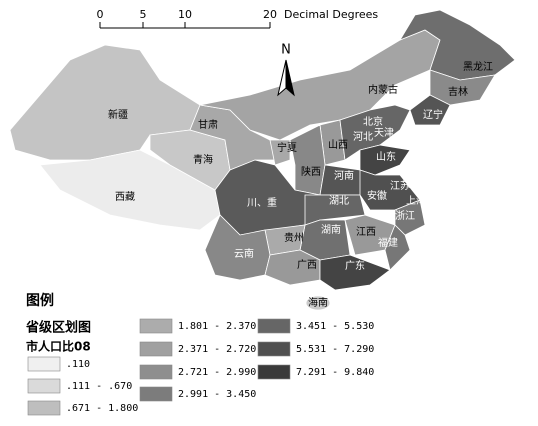  I want to click on legend-label: 2.991 - 3.450, so click(217, 394).